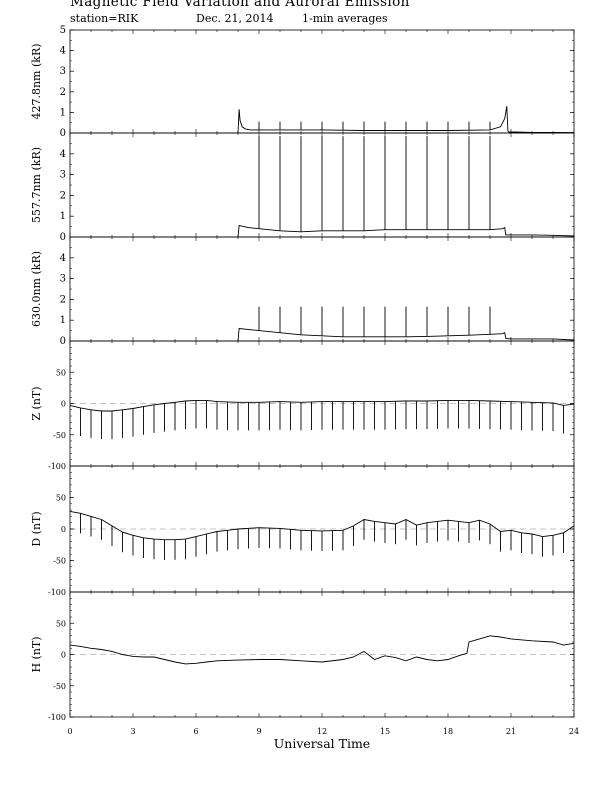 The height and width of the screenshot is (792, 612). What do you see at coordinates (322, 81) in the screenshot?
I see `panel-frame` at bounding box center [322, 81].